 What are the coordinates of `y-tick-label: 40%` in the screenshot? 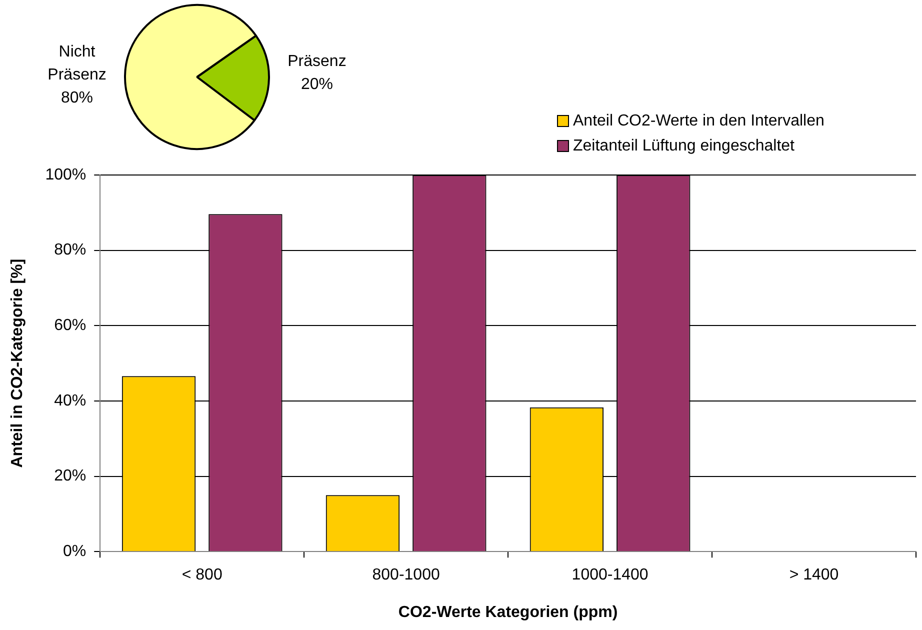 It's located at (70, 401).